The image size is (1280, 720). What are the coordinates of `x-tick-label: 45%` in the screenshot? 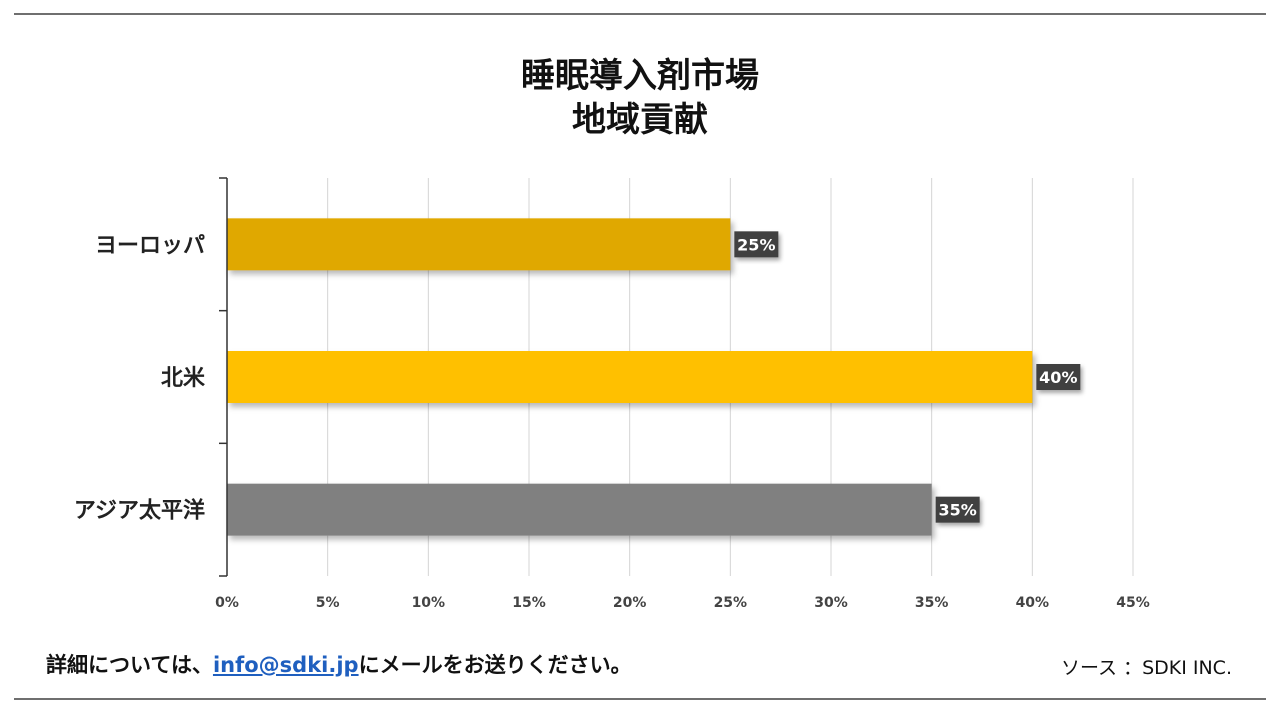 It's located at (1133, 603).